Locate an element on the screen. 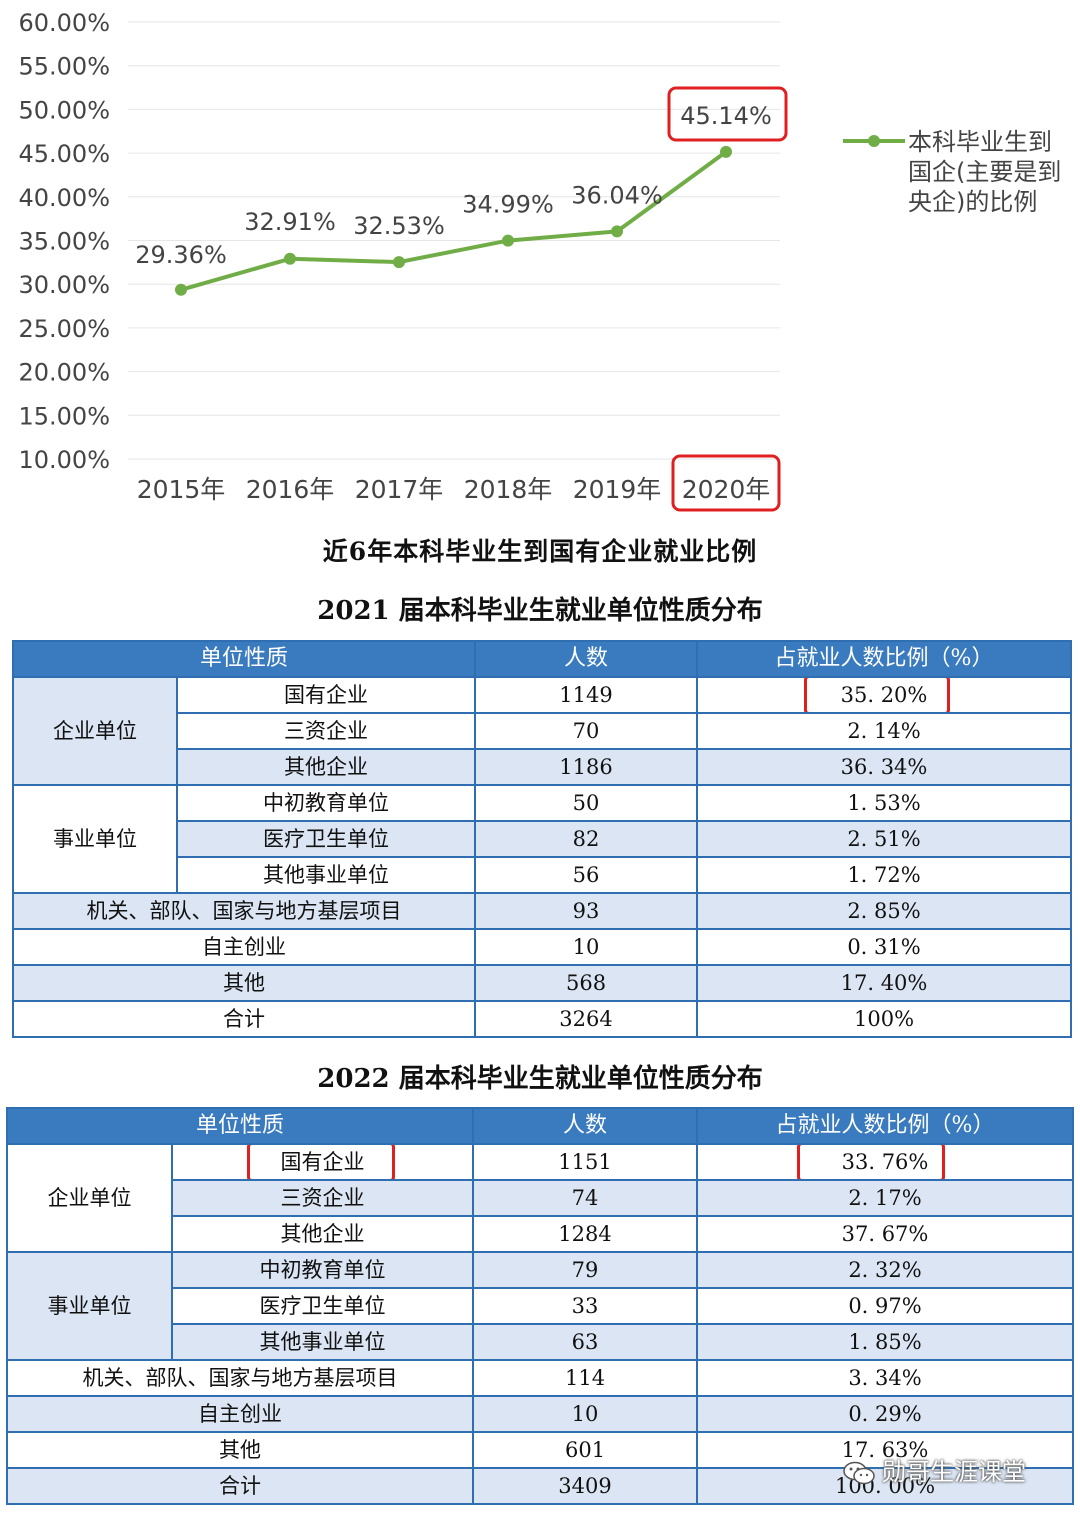 Image resolution: width=1080 pixels, height=1517 pixels. row-count: 79 is located at coordinates (585, 1270).